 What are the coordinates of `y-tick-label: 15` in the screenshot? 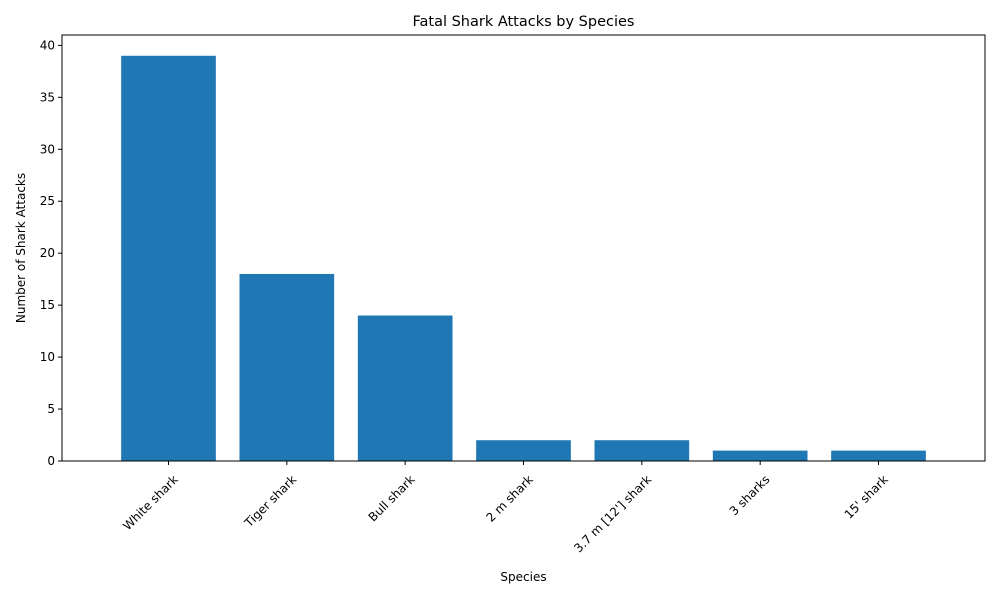 It's located at (47, 305).